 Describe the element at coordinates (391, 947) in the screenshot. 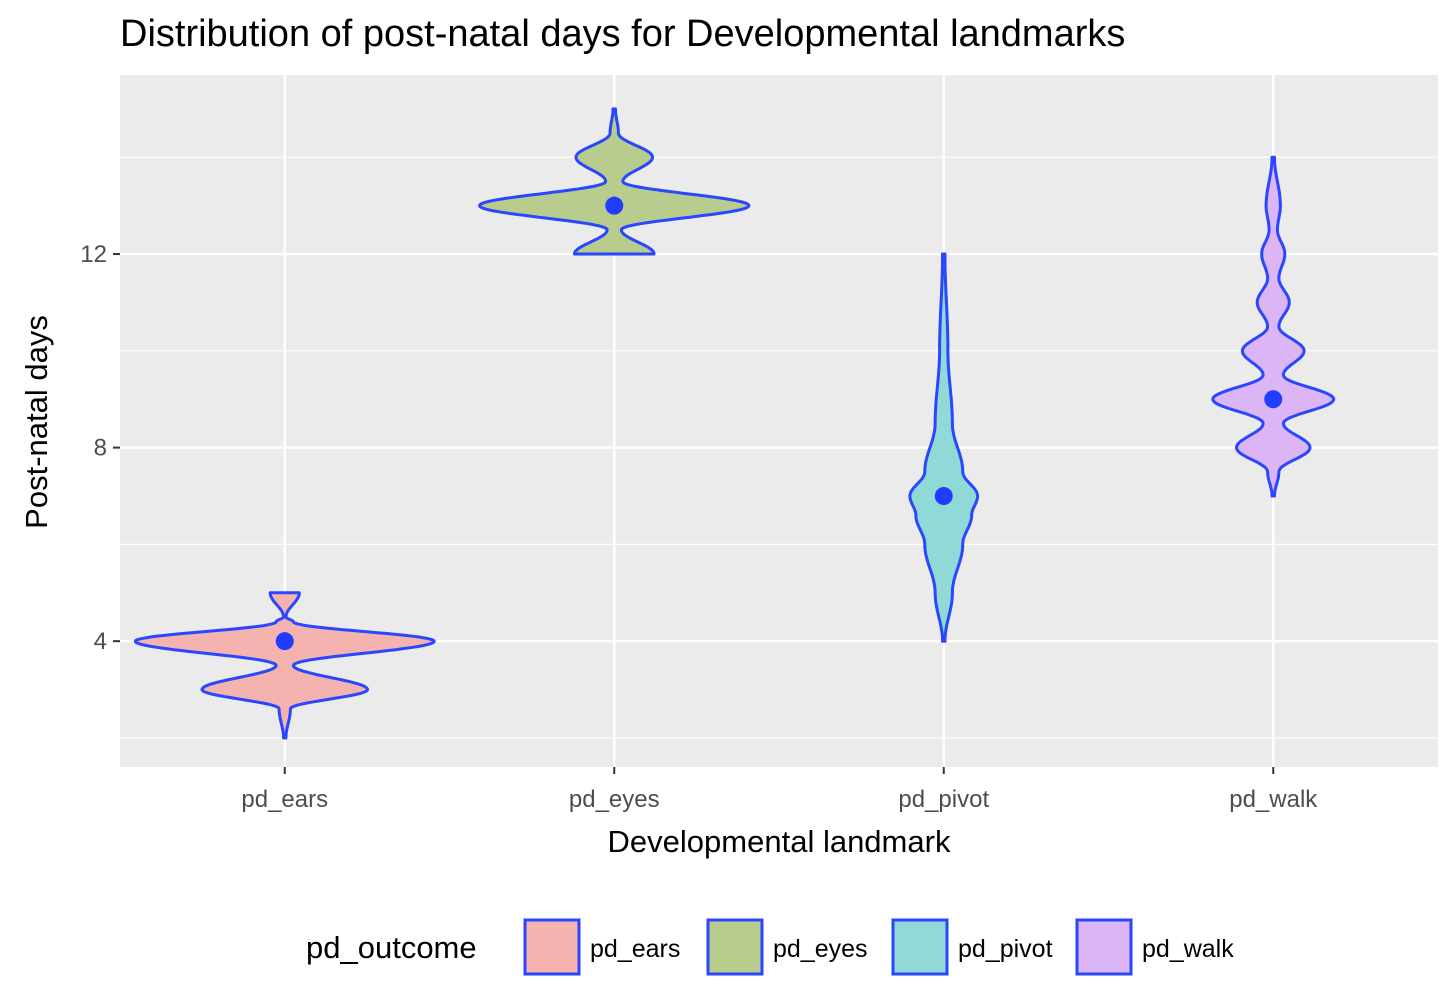

I see `legend-title: pd_outcome` at that location.